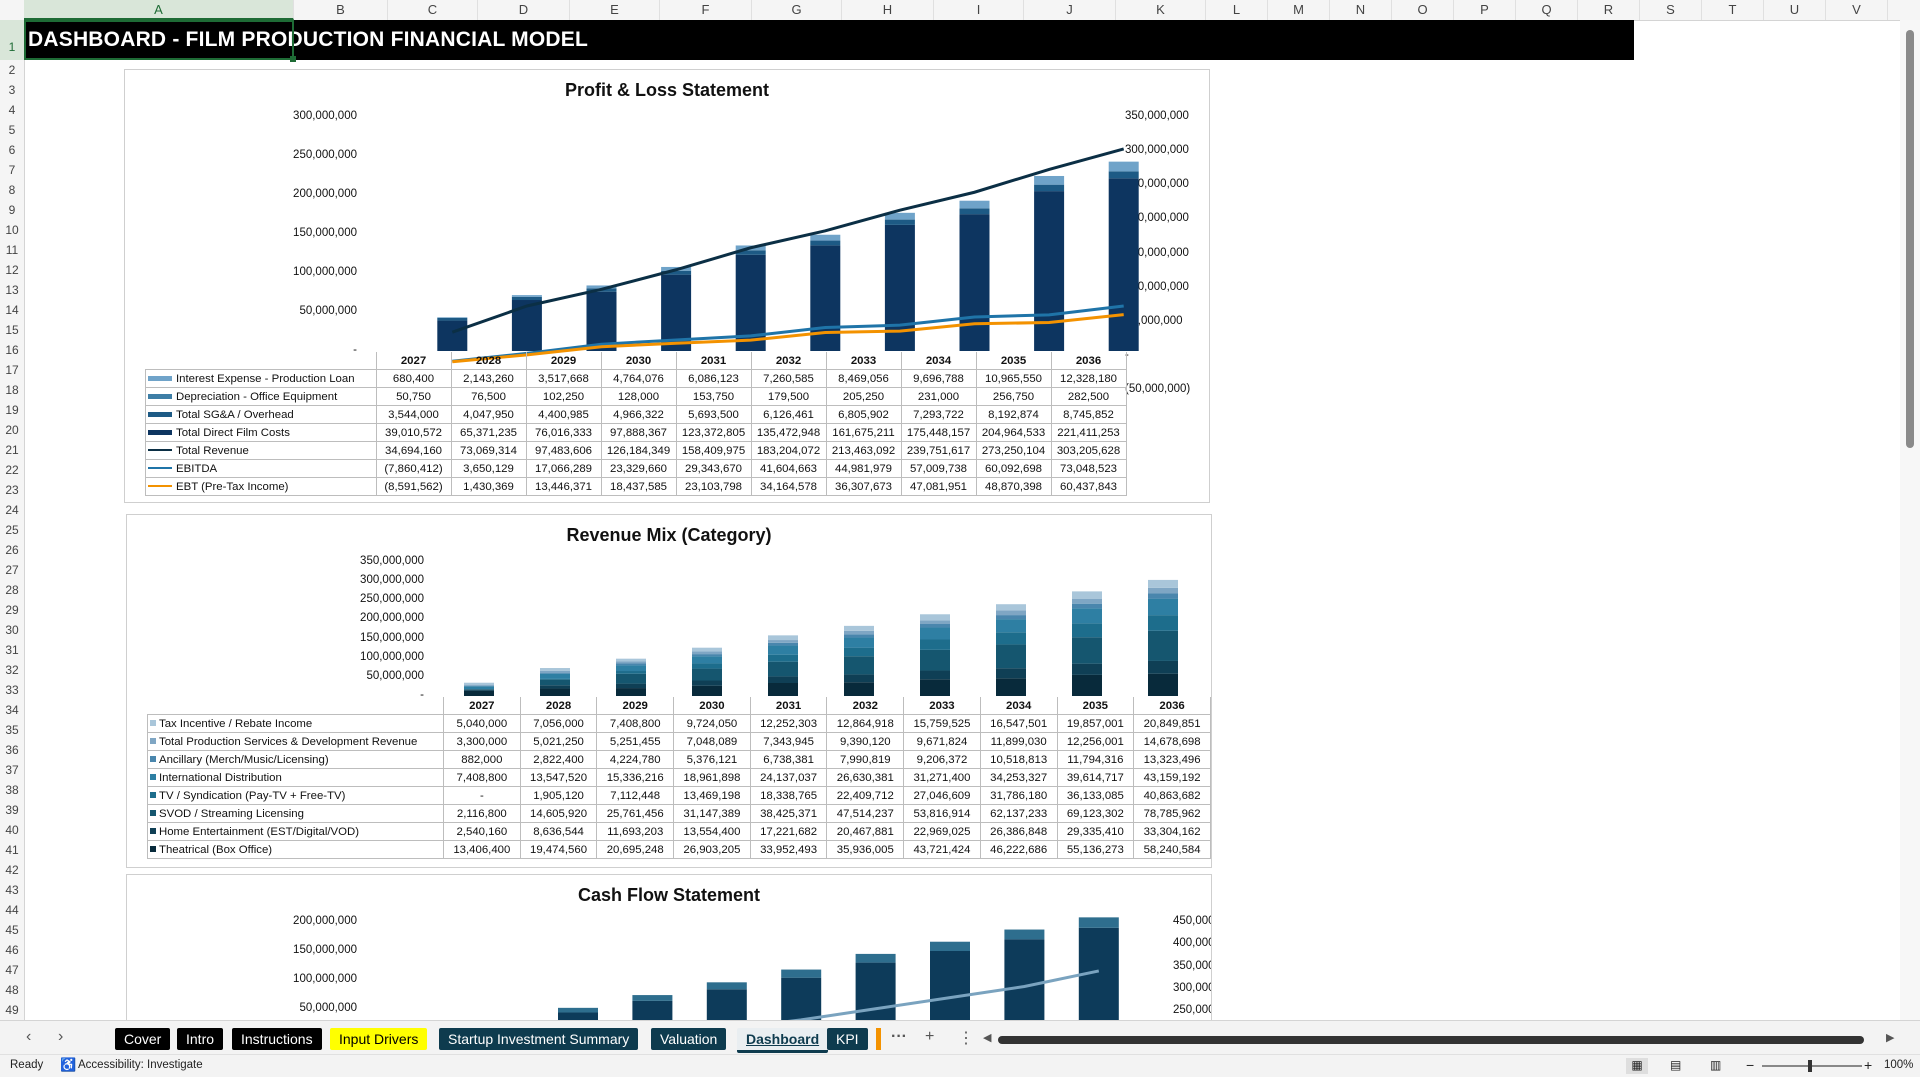  What do you see at coordinates (12, 150) in the screenshot?
I see `row-header-6: 6` at bounding box center [12, 150].